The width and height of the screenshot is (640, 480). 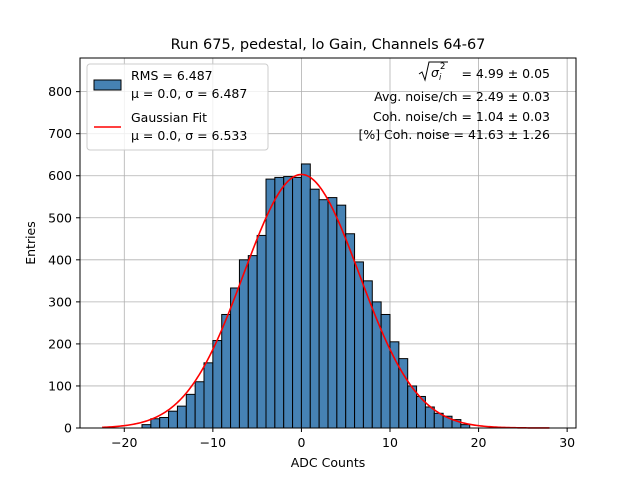 What do you see at coordinates (189, 93) in the screenshot?
I see `legend-histogram-stats: μ = 0.0, σ = 6.487` at bounding box center [189, 93].